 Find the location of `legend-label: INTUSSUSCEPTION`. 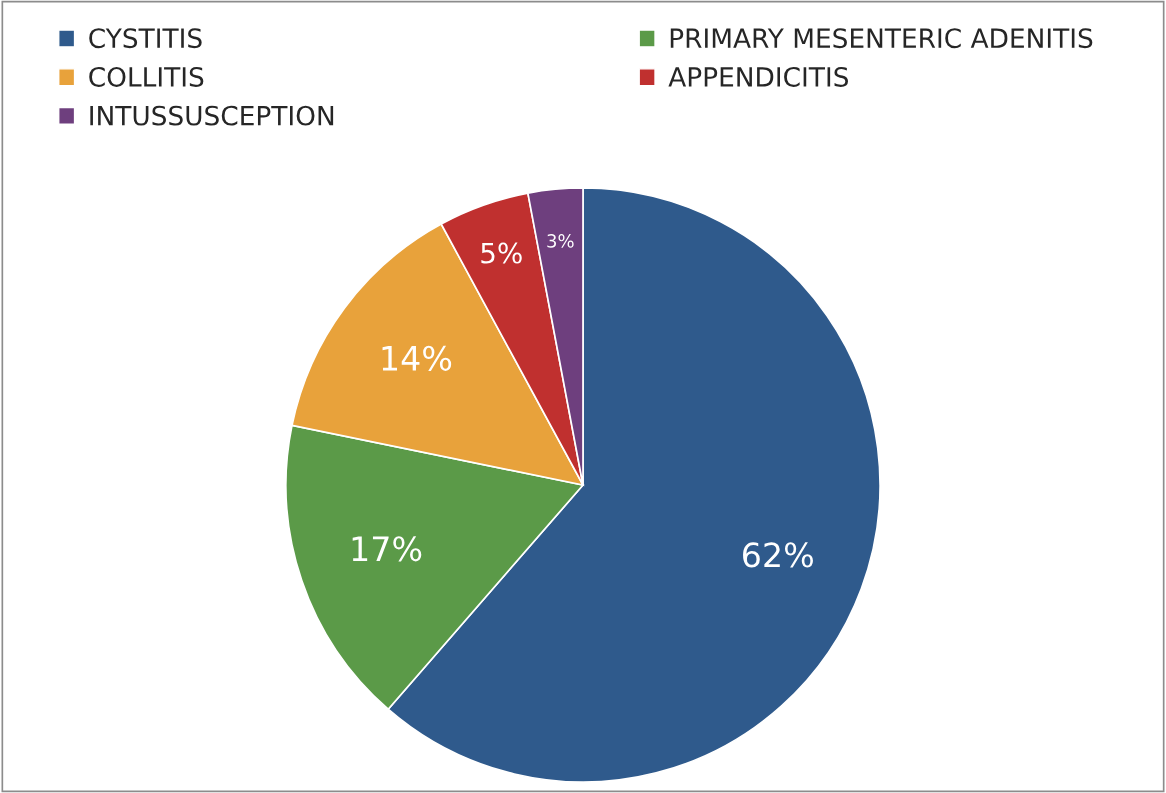

legend-label: INTUSSUSCEPTION is located at coordinates (212, 115).